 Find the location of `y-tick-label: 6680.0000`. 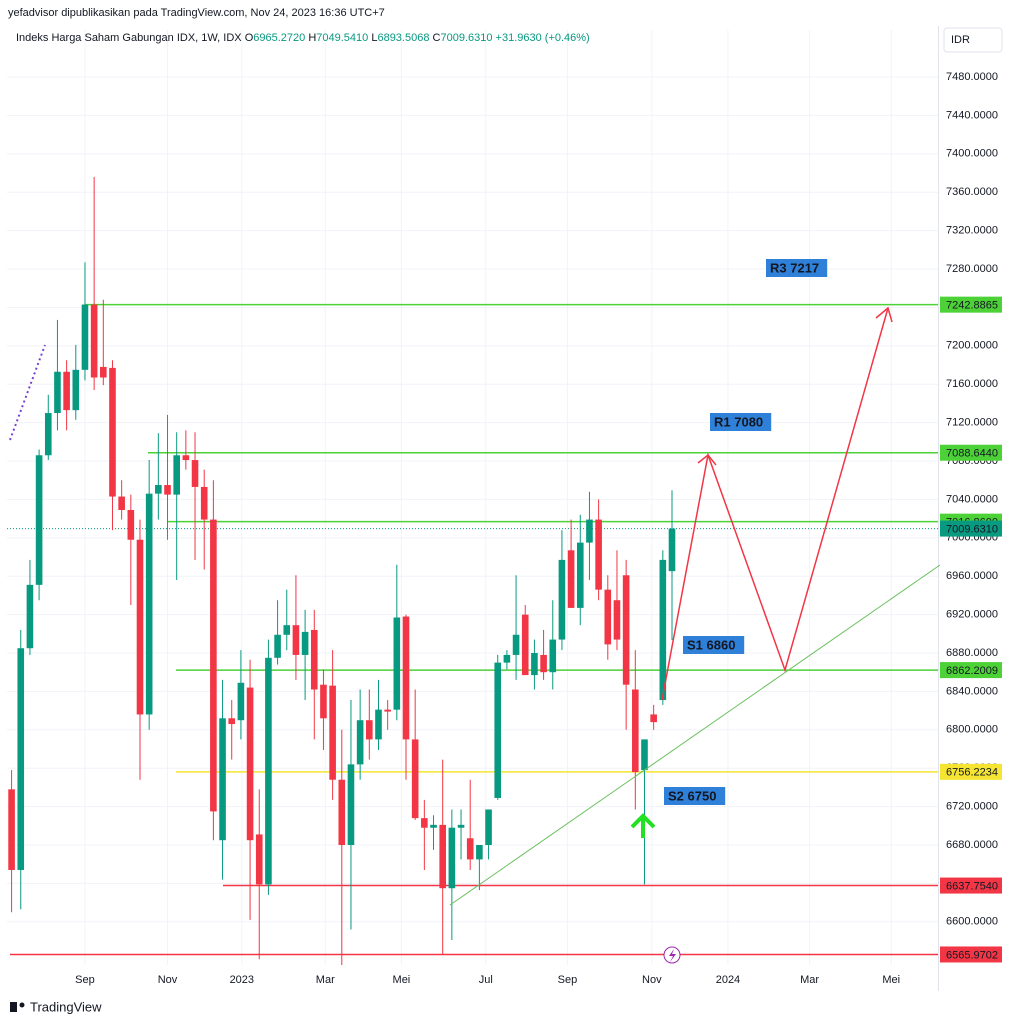

y-tick-label: 6680.0000 is located at coordinates (972, 845).